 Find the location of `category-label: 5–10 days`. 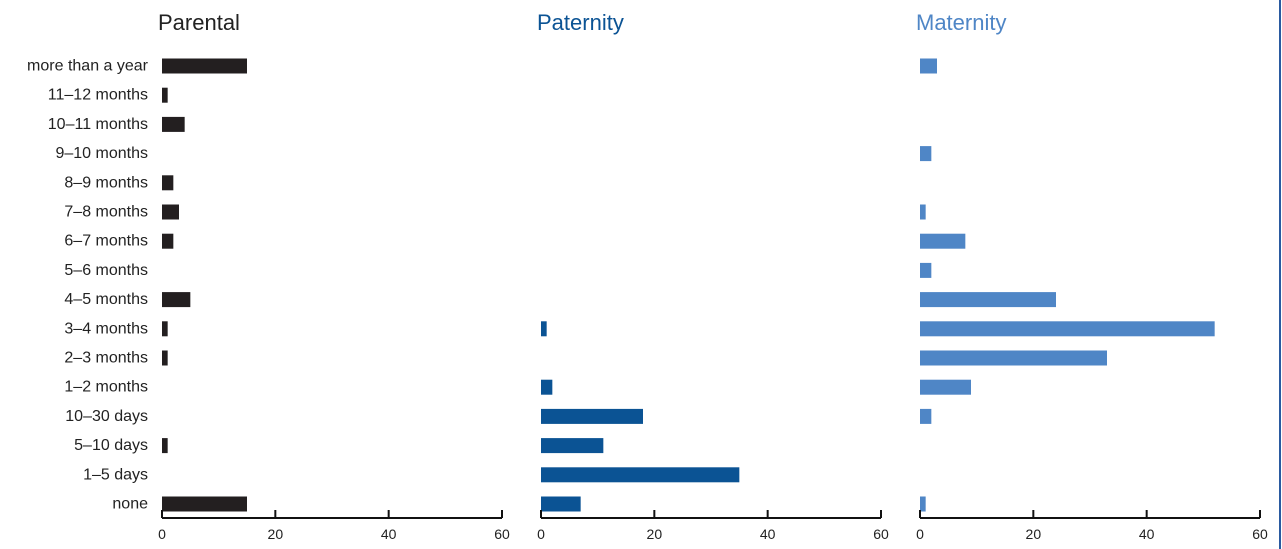

category-label: 5–10 days is located at coordinates (111, 445).